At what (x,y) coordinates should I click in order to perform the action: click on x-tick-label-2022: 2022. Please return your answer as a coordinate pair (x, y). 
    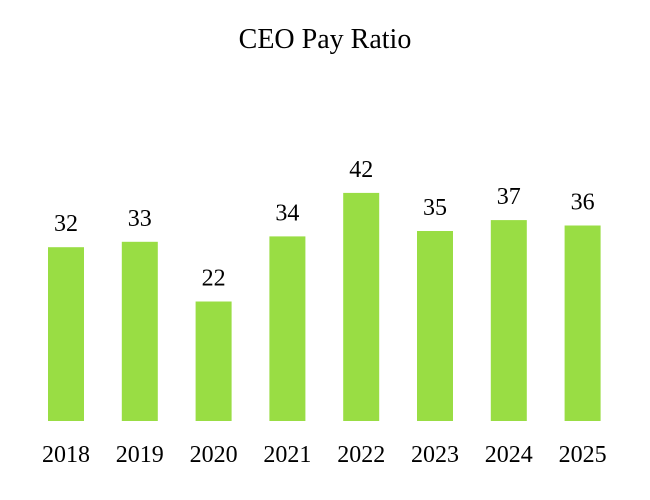
    Looking at the image, I should click on (361, 455).